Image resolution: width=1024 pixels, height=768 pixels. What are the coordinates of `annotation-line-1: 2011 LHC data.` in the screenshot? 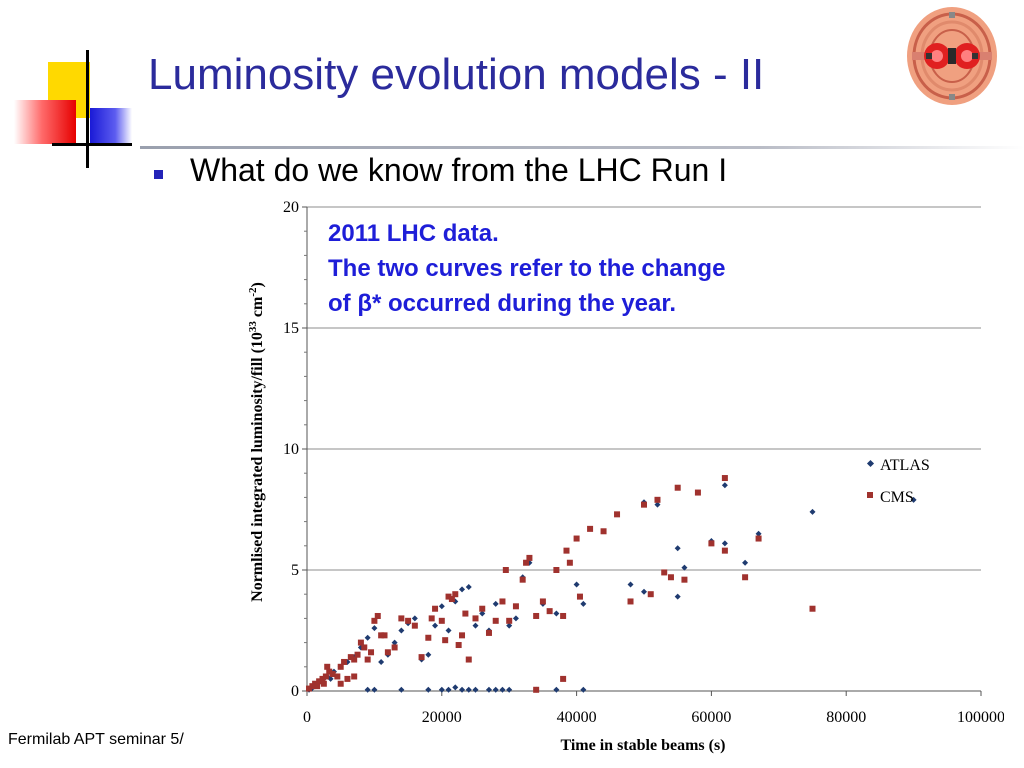 It's located at (413, 233).